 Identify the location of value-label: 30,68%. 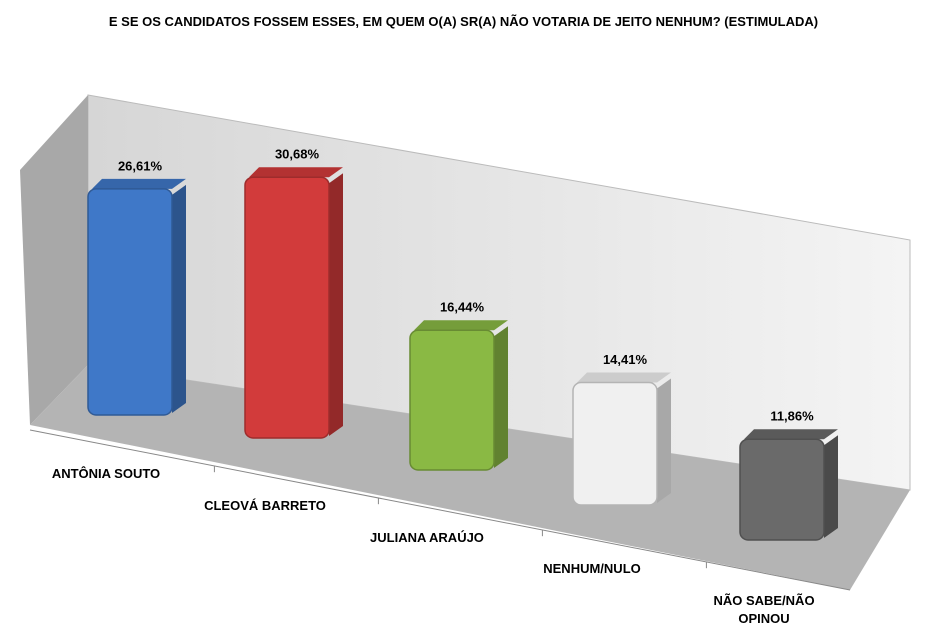
(297, 154).